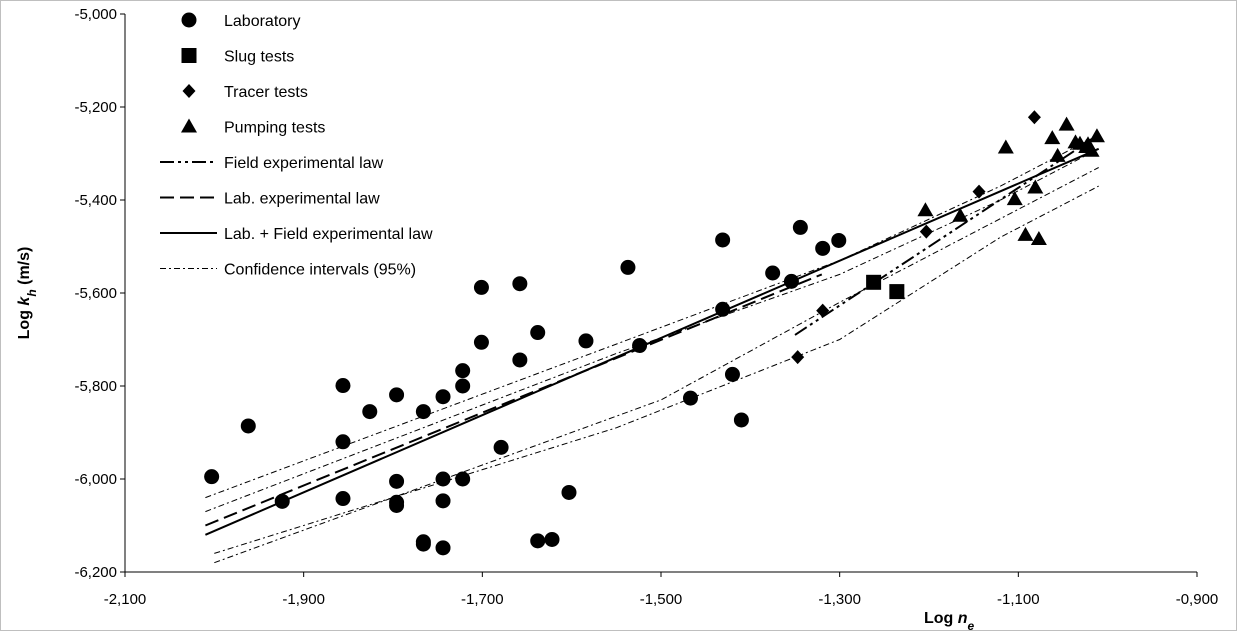 The height and width of the screenshot is (631, 1237). Describe the element at coordinates (189, 20) in the screenshot. I see `legend-swatch-circle` at that location.